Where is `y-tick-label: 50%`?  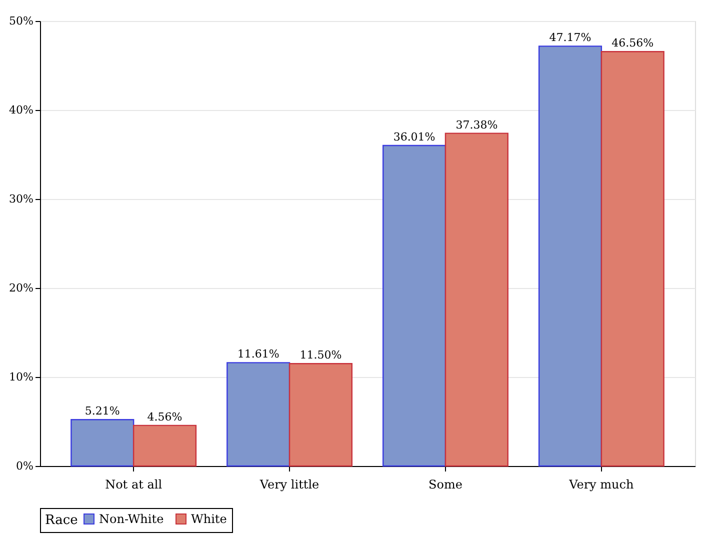
y-tick-label: 50% is located at coordinates (21, 21).